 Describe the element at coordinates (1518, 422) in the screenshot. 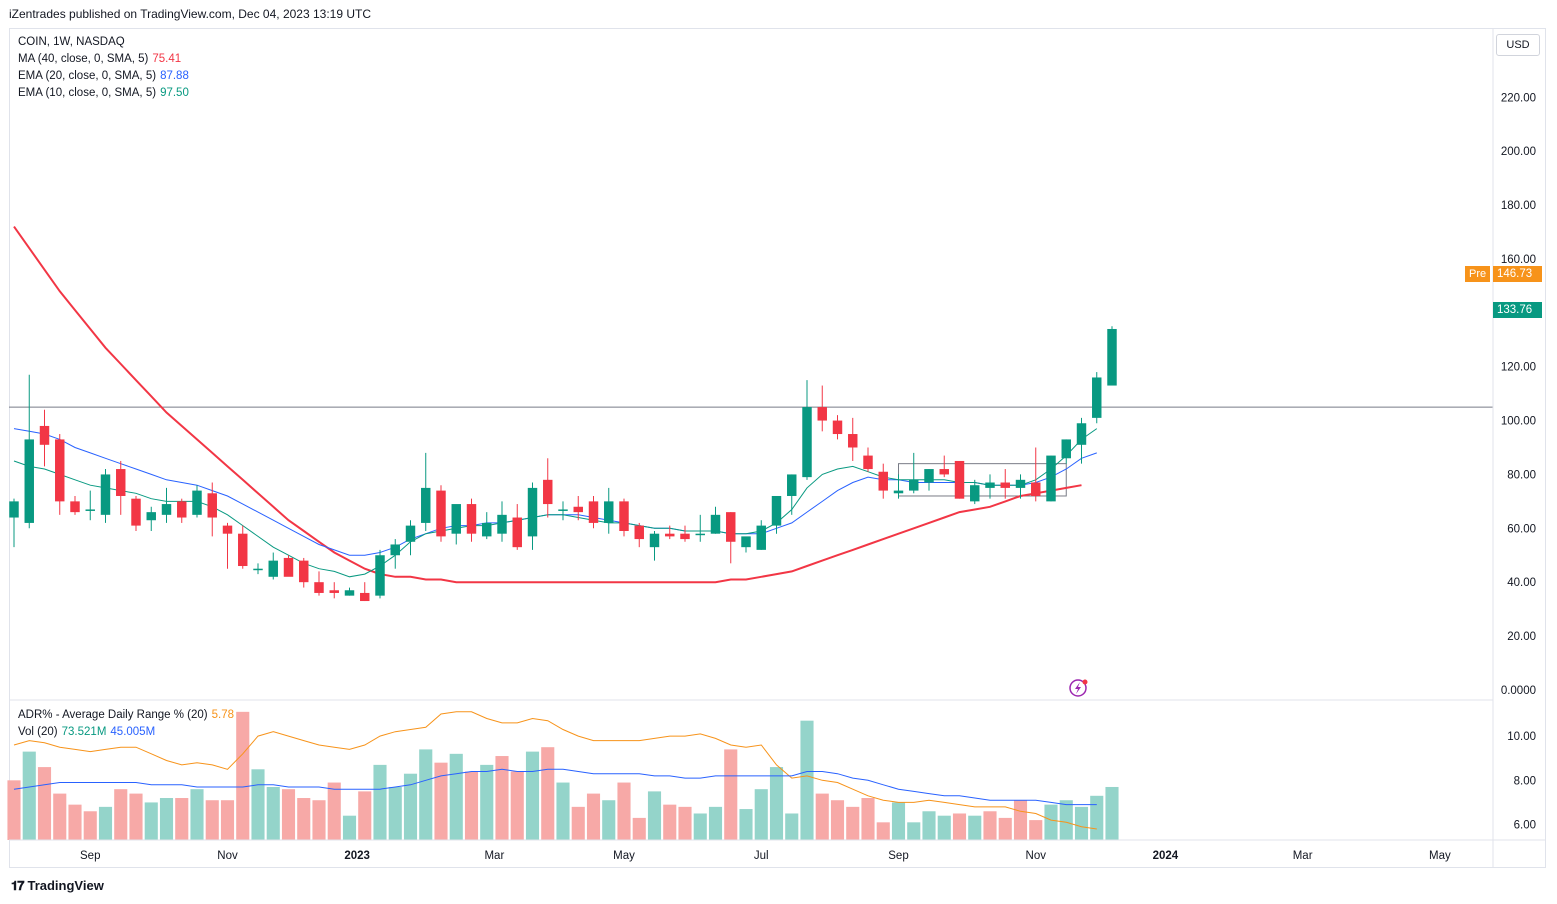

I see `price-tick-label: 100.00` at that location.